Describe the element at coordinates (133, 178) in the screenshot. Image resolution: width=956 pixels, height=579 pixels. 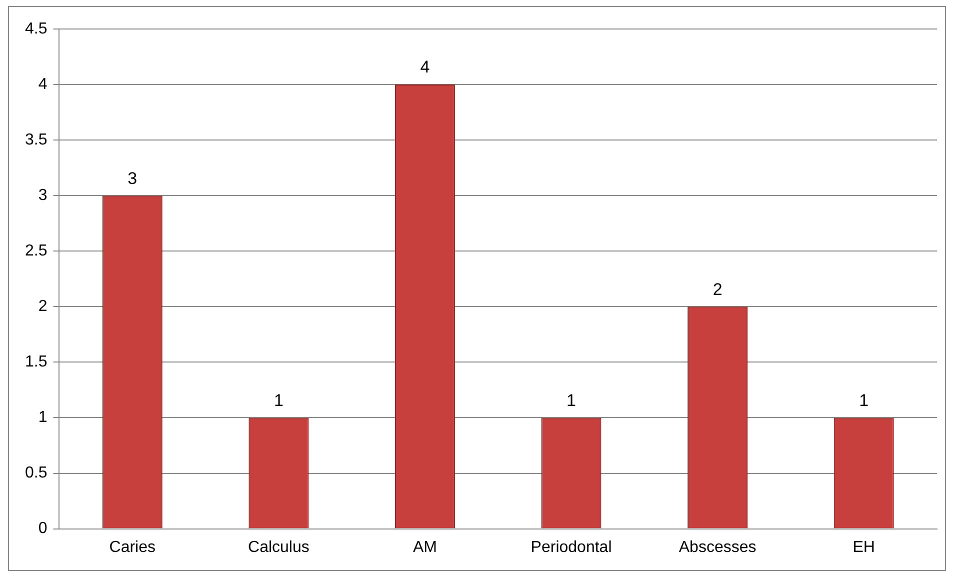
I see `data-label: 3` at that location.